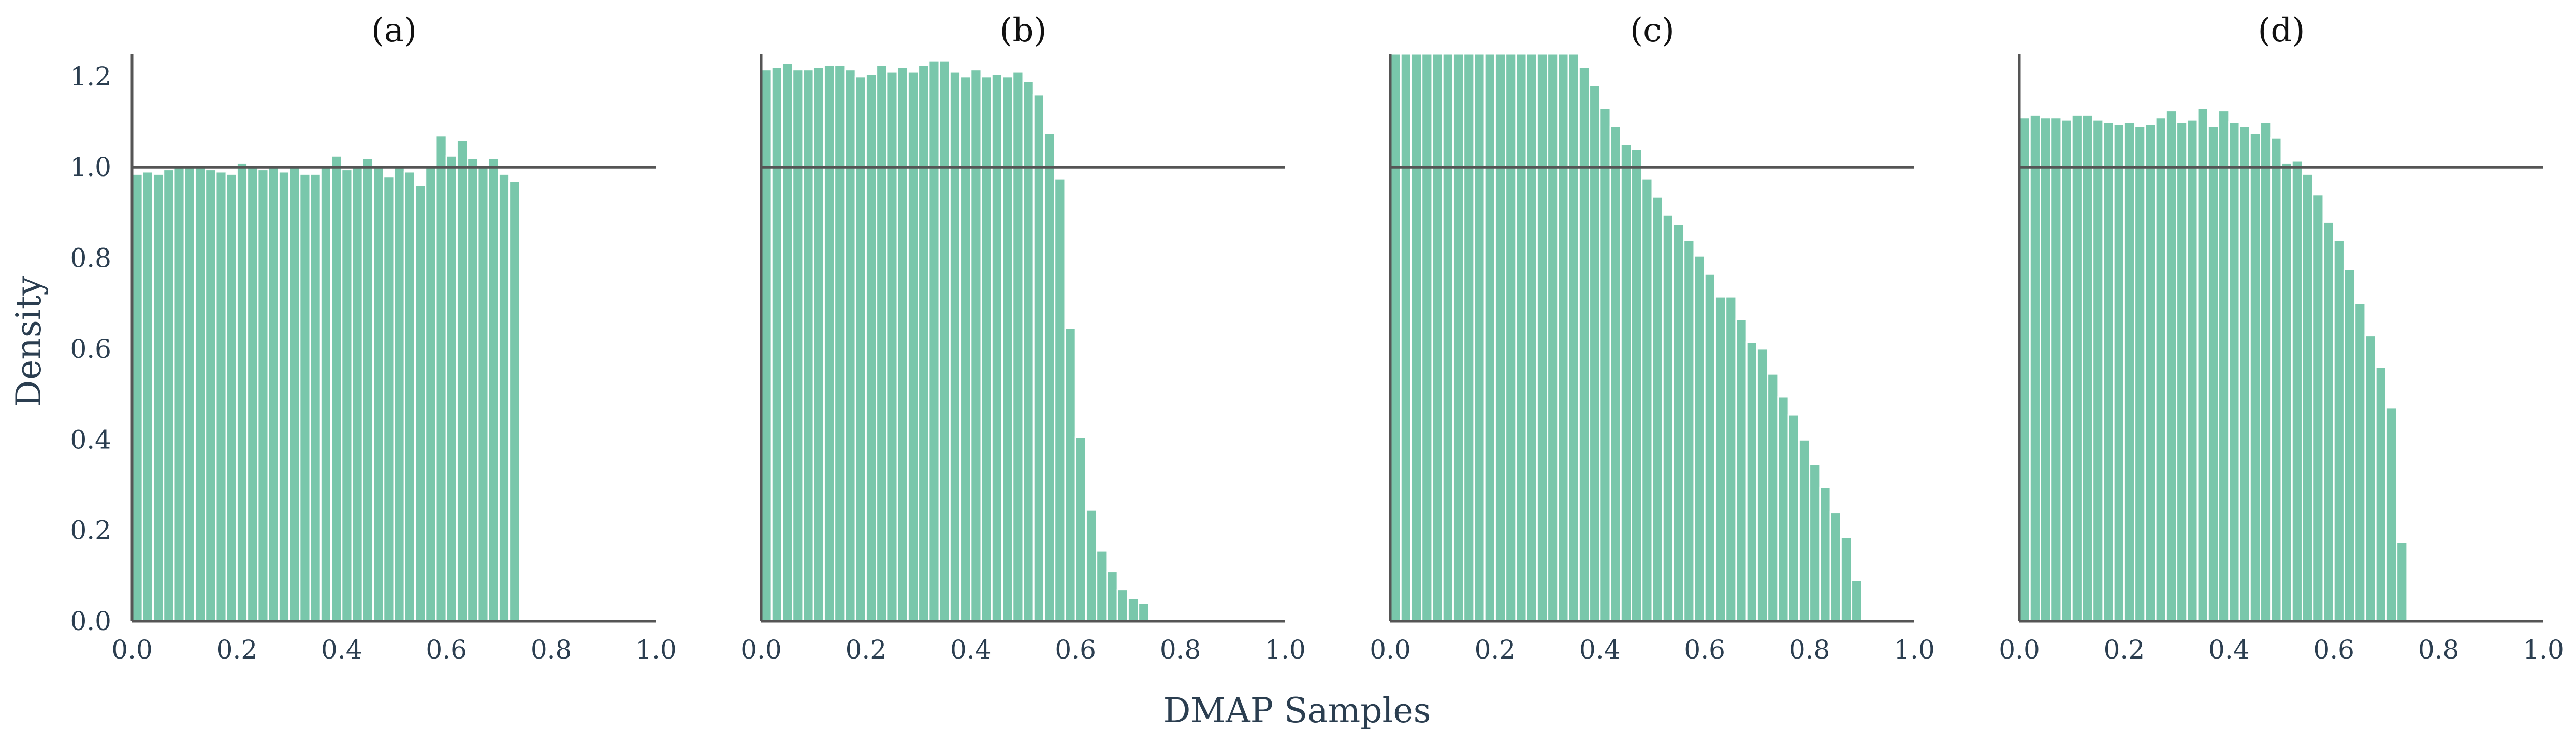 The image size is (2576, 746). Describe the element at coordinates (91, 531) in the screenshot. I see `y-tick-label: 0.2` at that location.